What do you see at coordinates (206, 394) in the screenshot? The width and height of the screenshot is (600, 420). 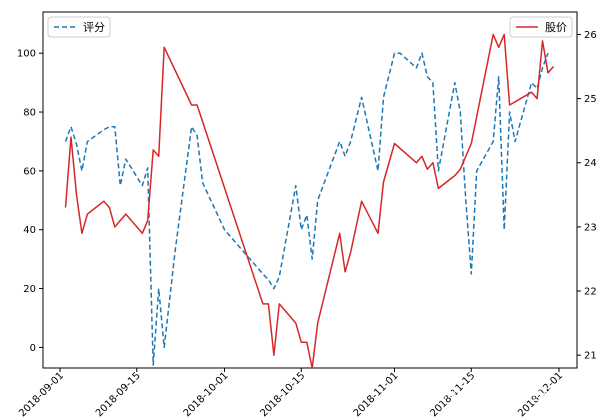 I see `x-tick-label: 2018-10-01` at bounding box center [206, 394].